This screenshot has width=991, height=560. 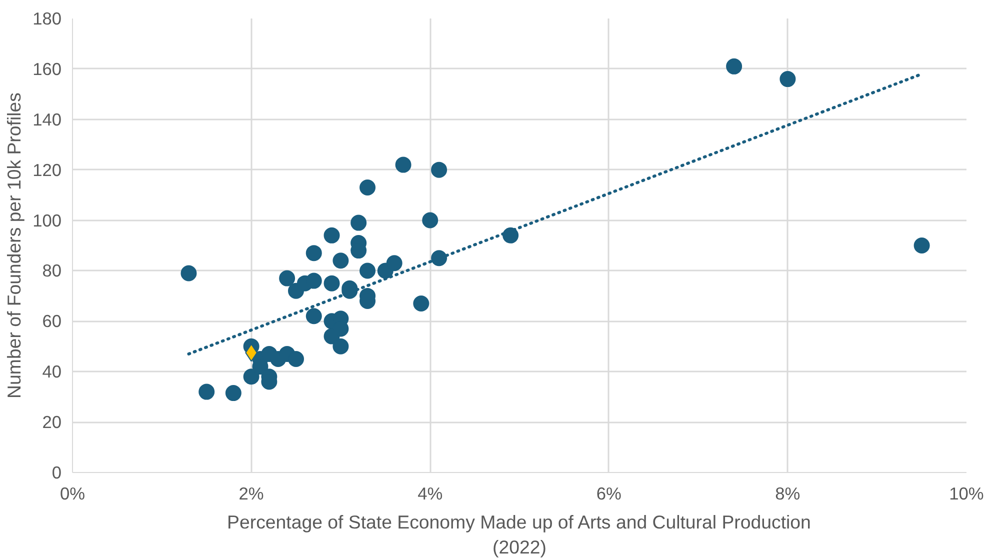 What do you see at coordinates (14, 245) in the screenshot?
I see `y-axis-title: Number of Founders per 10k Profiles` at bounding box center [14, 245].